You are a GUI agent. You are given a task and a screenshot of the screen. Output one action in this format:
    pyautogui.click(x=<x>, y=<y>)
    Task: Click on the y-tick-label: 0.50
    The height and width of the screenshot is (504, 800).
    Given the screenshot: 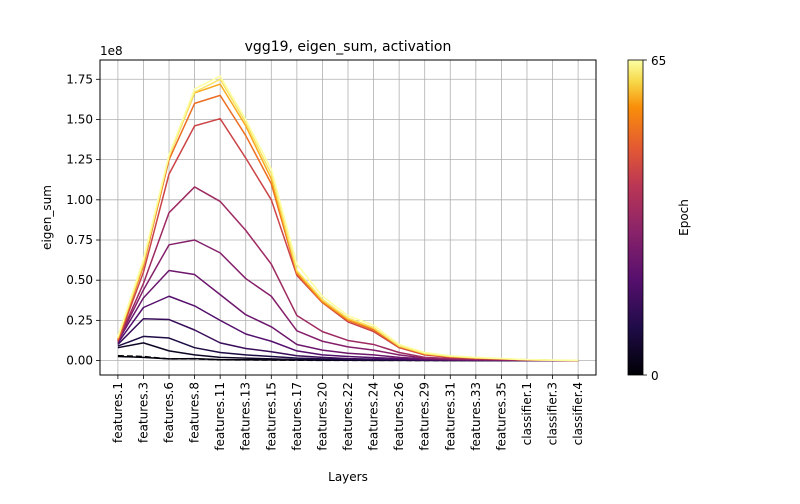 What is the action you would take?
    pyautogui.click(x=79, y=280)
    